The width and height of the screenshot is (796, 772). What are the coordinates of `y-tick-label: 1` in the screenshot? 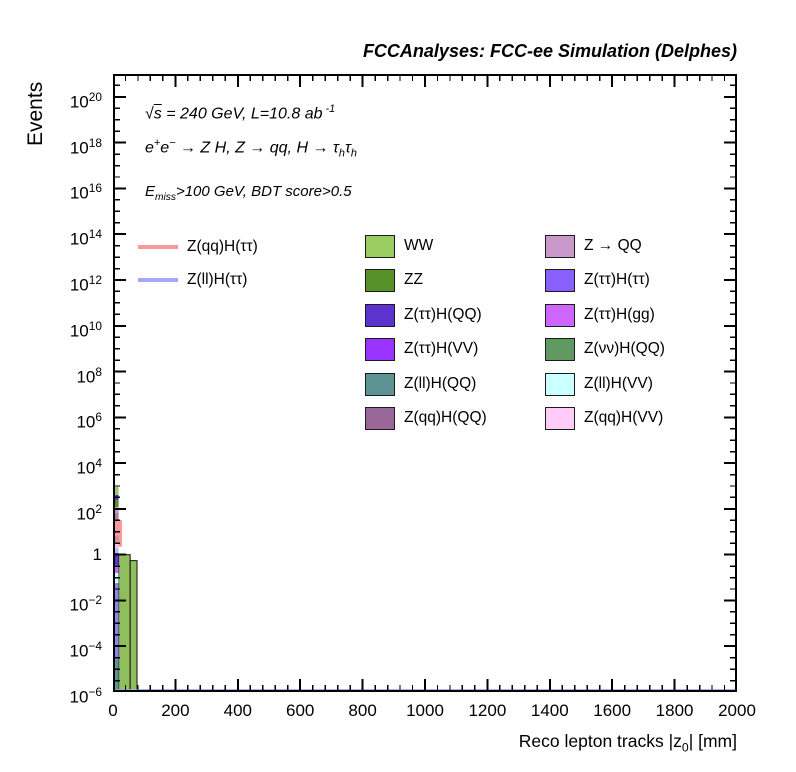 It's located at (97, 554).